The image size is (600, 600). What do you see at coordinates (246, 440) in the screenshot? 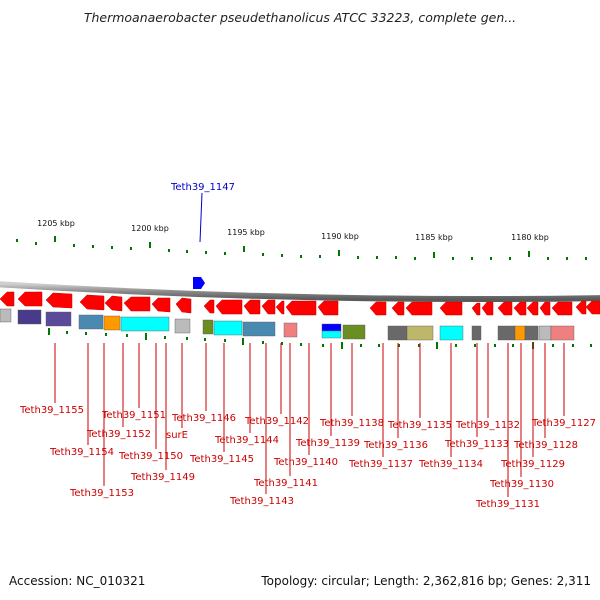
I see `gene-label: Teth39_1144` at bounding box center [246, 440].